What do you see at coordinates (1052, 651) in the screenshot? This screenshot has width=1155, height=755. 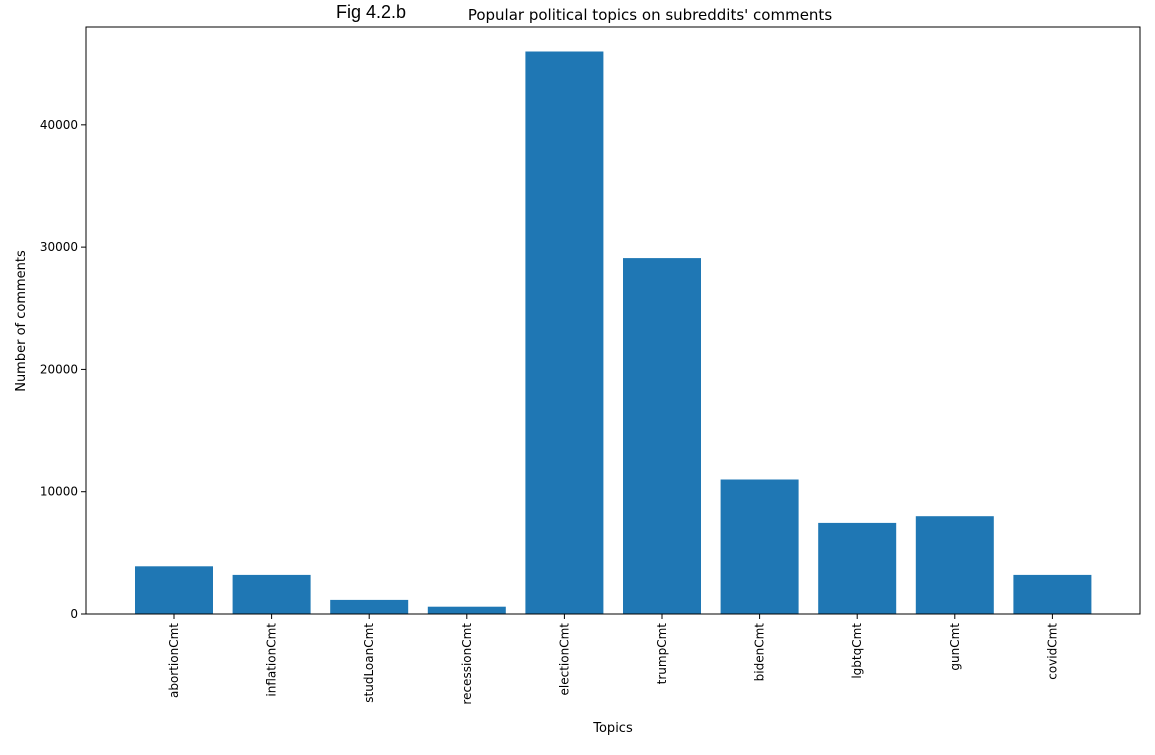 I see `x-tick-label: covidCmt` at bounding box center [1052, 651].